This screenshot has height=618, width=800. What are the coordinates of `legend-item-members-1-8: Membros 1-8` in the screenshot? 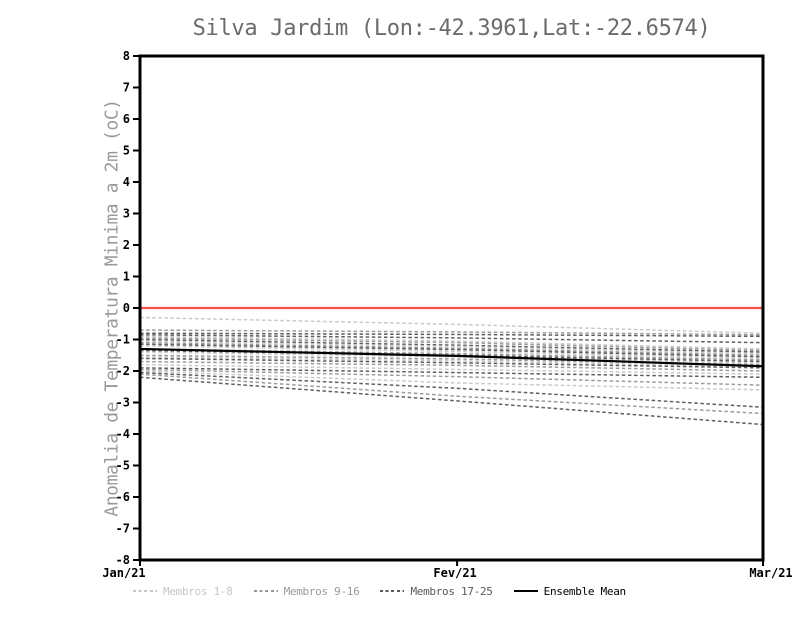 It's located at (183, 591).